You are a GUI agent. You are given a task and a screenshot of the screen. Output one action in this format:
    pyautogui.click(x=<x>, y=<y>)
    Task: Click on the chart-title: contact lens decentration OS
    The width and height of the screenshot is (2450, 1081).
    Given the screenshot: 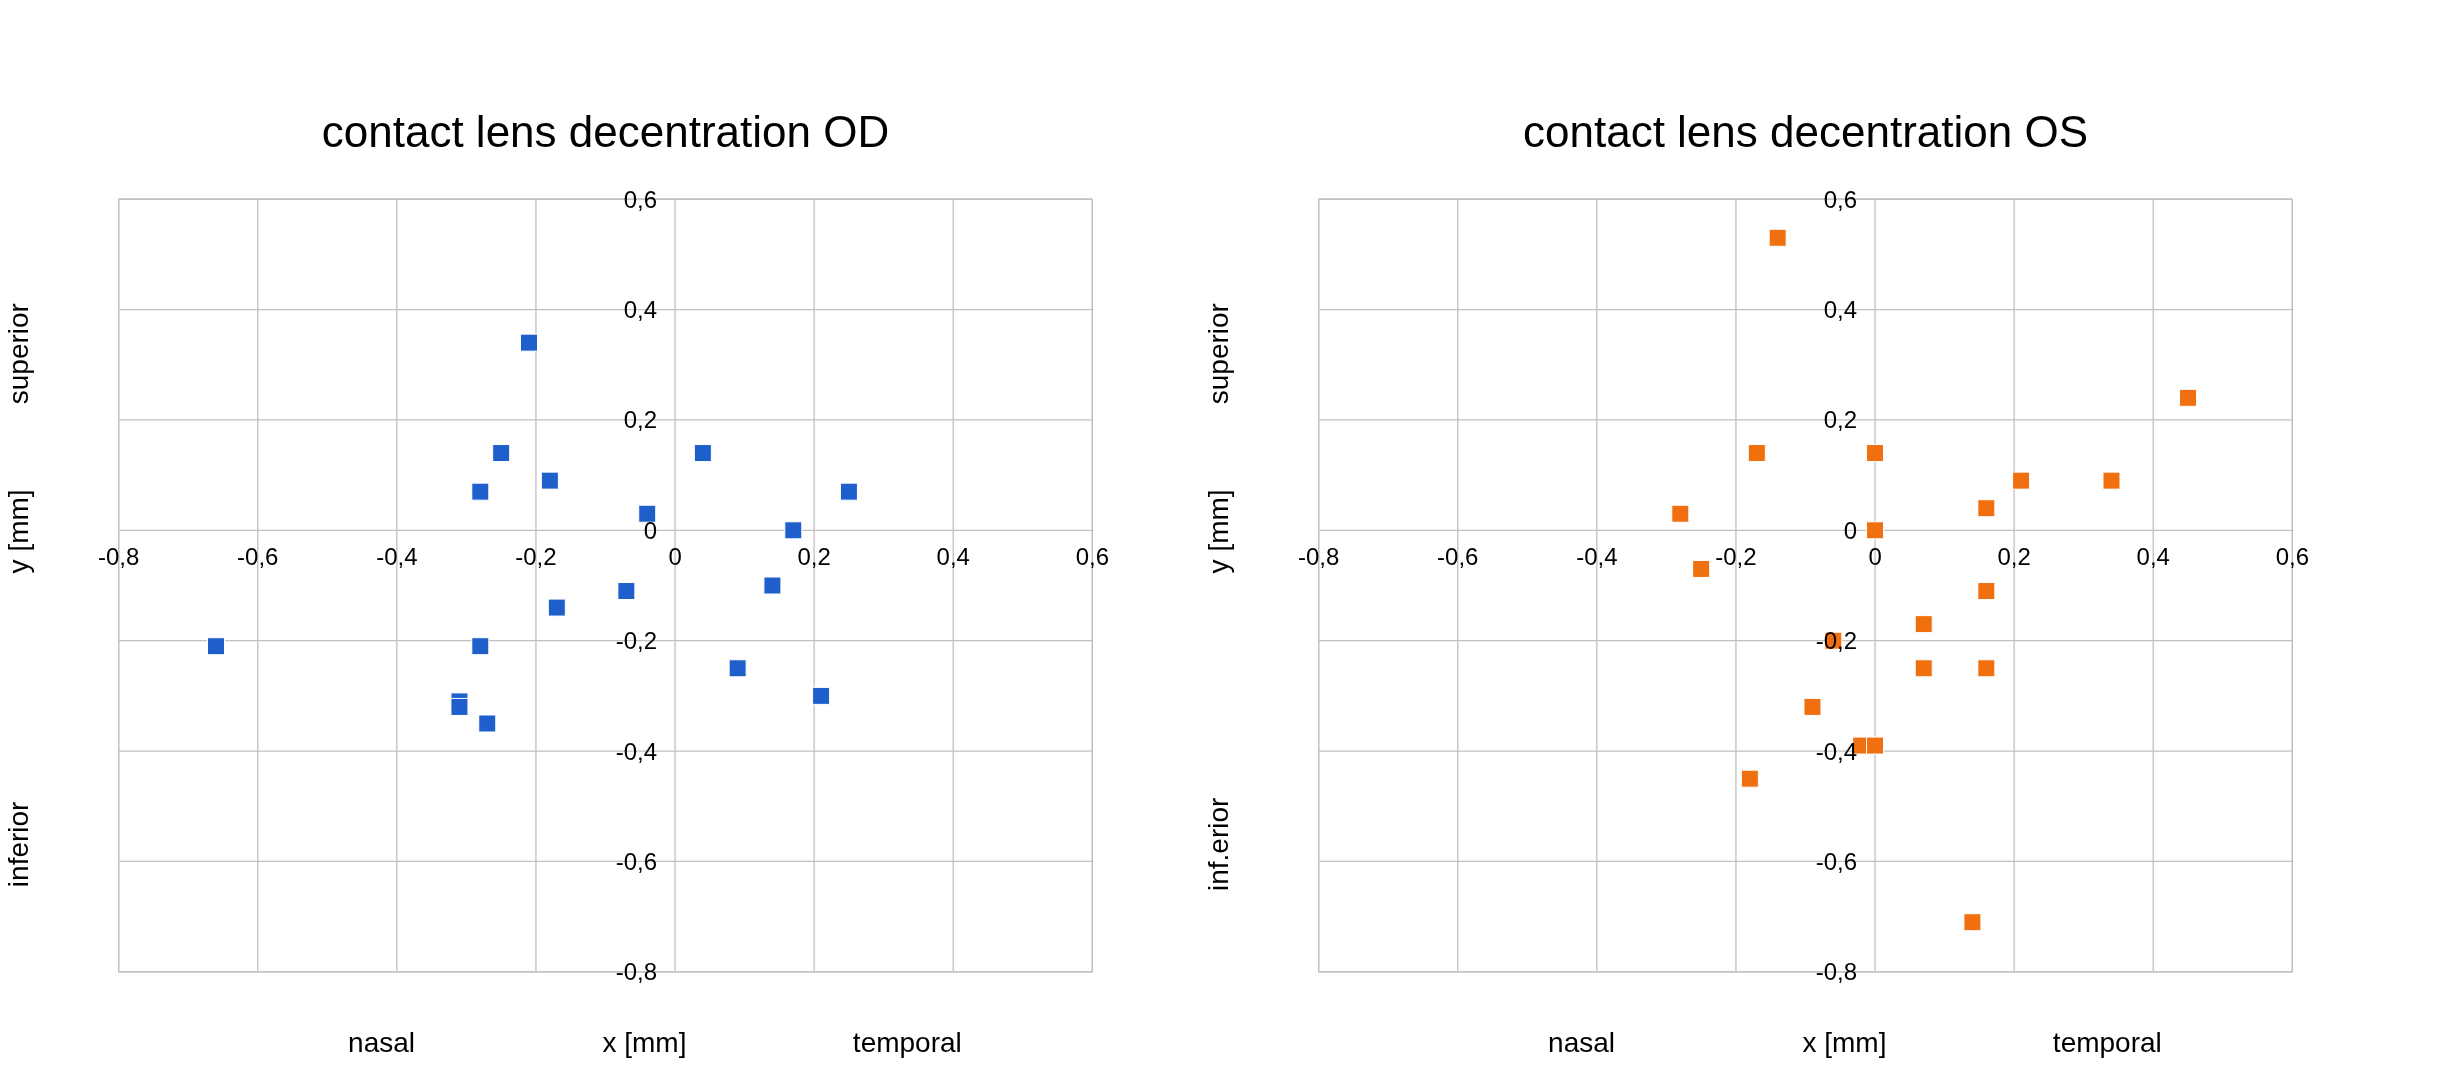 What is the action you would take?
    pyautogui.click(x=1805, y=131)
    